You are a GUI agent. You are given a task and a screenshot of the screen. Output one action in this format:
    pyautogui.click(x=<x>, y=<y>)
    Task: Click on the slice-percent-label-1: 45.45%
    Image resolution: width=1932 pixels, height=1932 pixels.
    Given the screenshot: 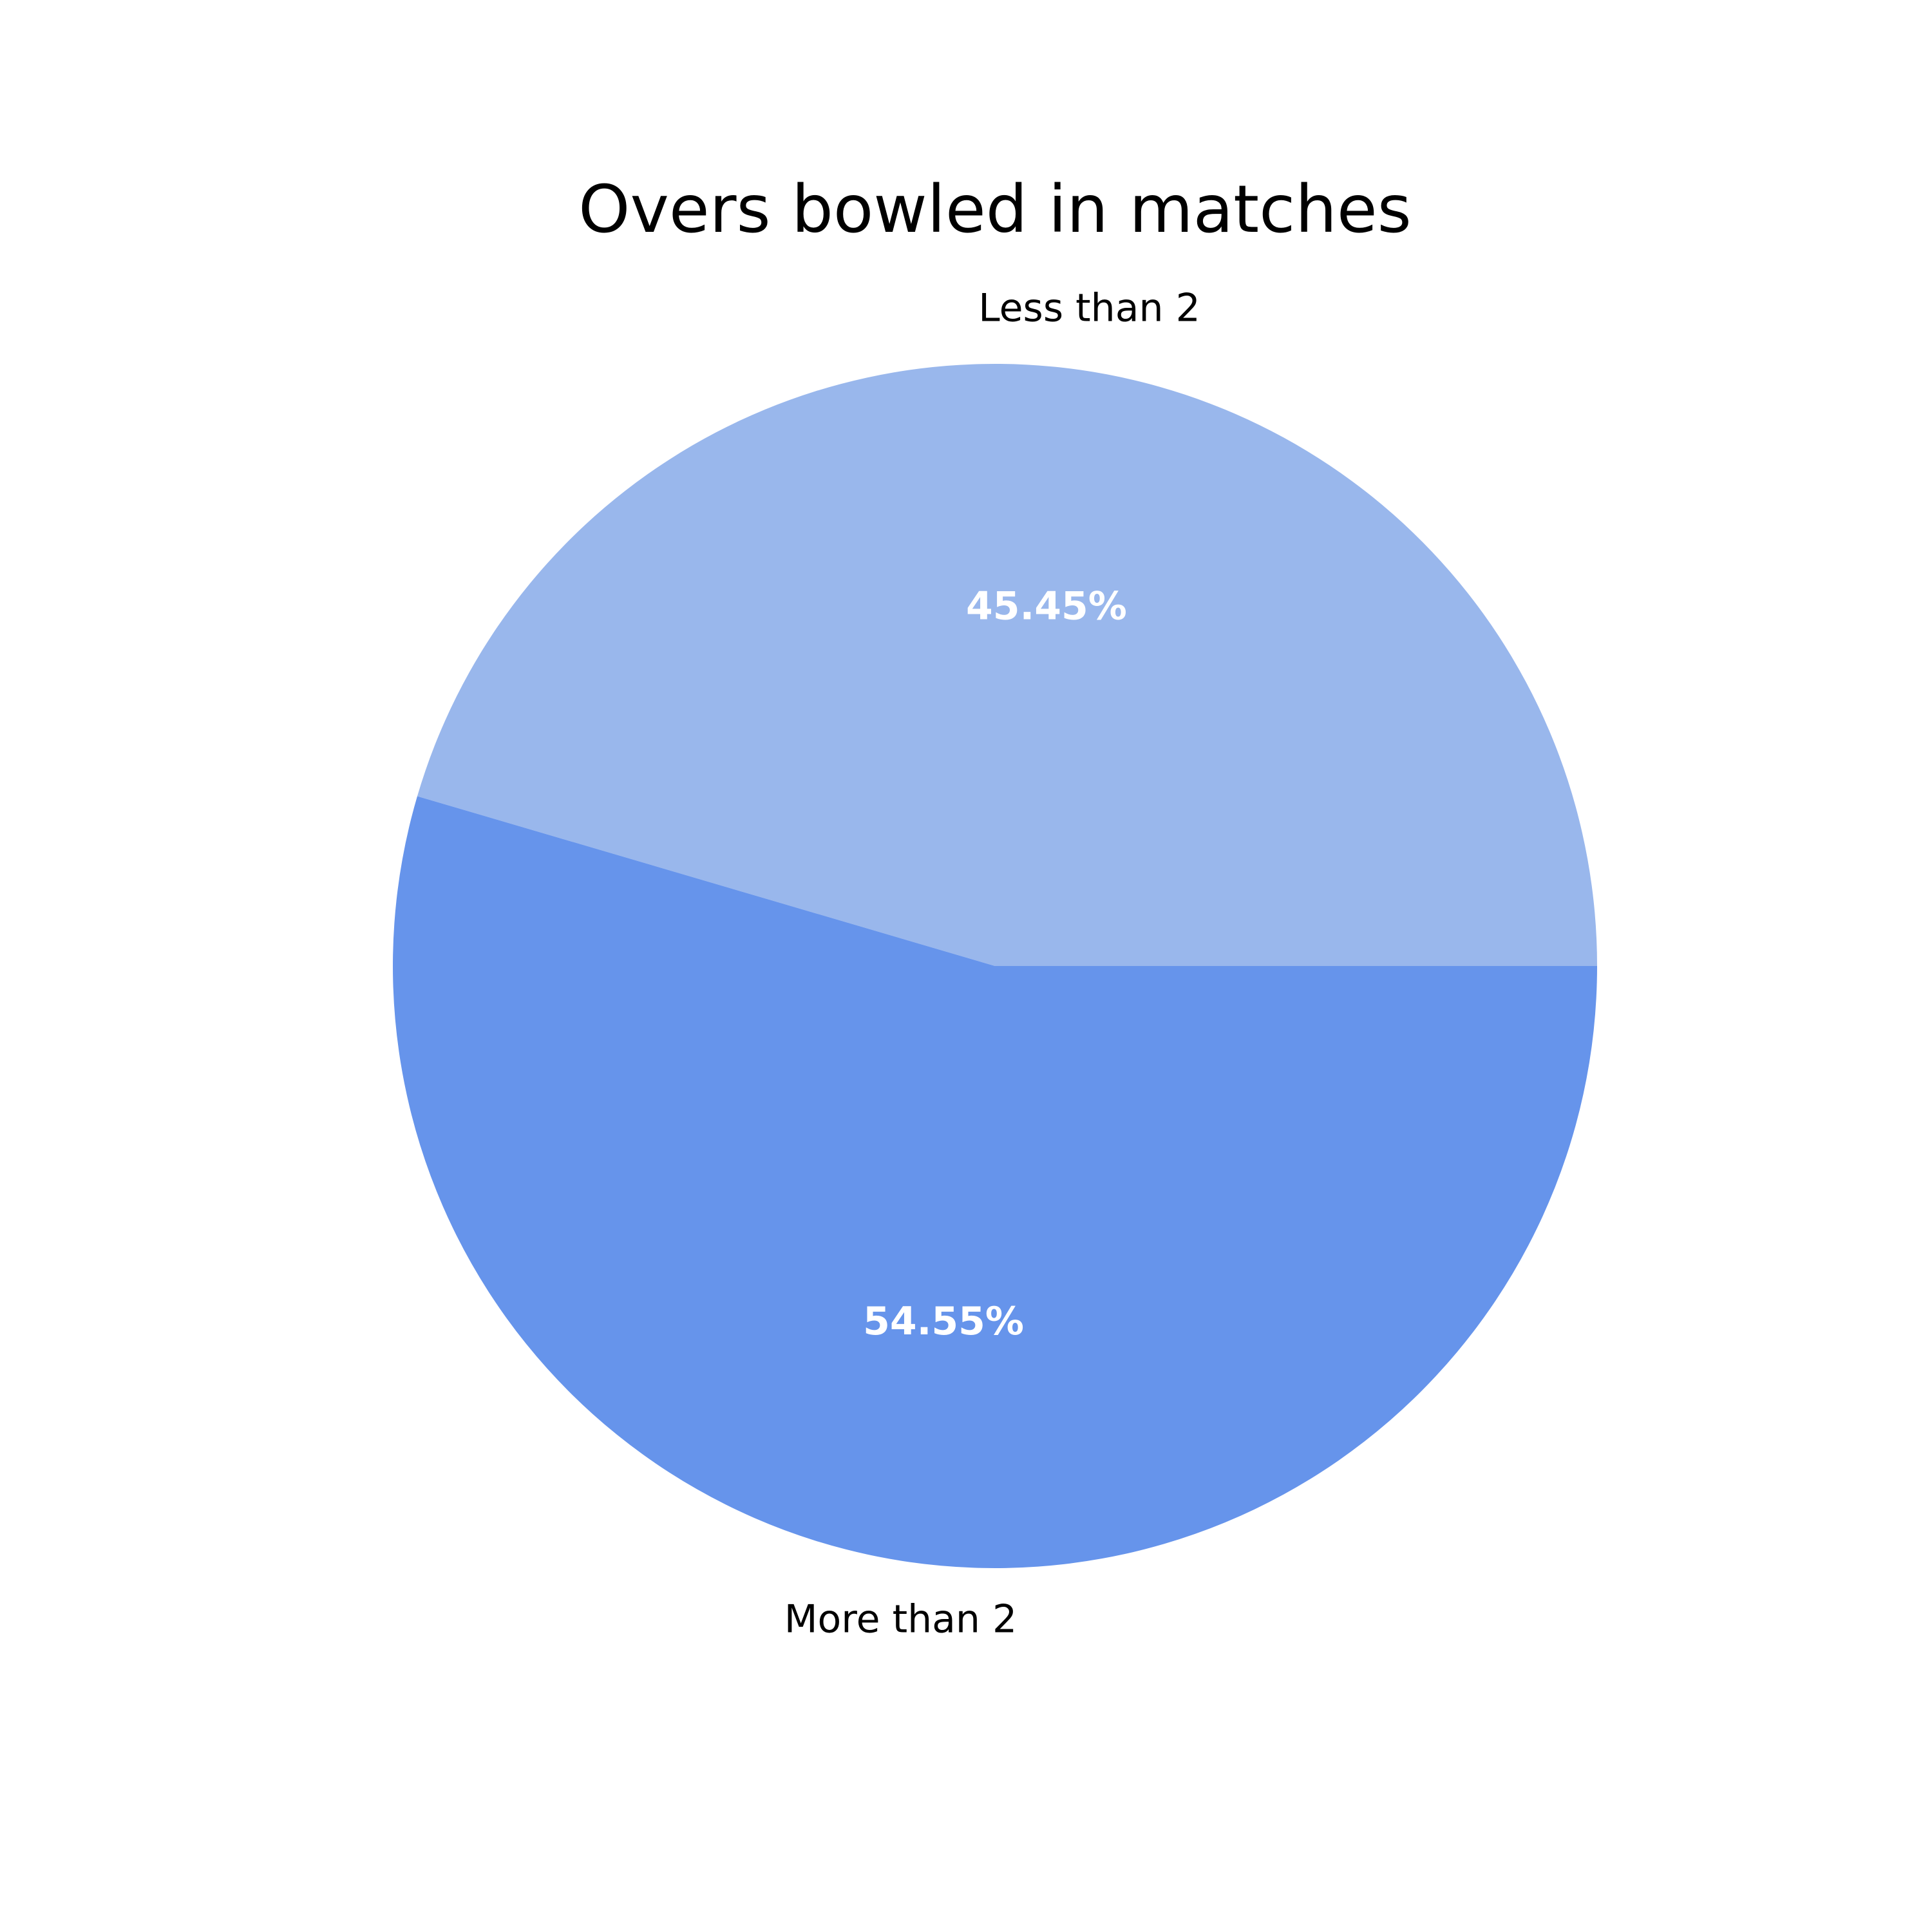 What is the action you would take?
    pyautogui.click(x=1046, y=606)
    